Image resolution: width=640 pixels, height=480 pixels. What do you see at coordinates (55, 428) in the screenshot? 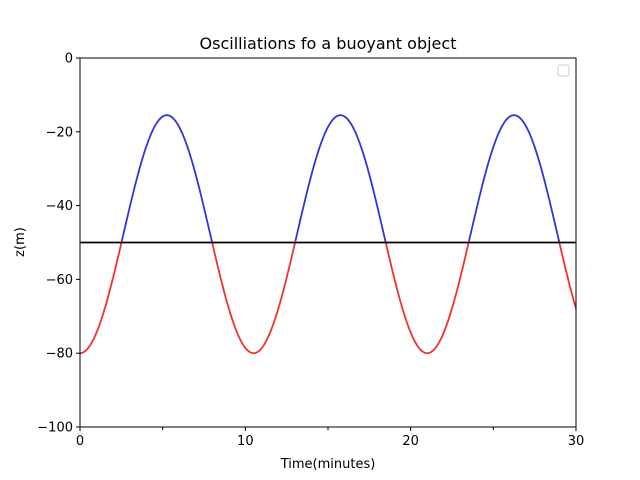
I see `y-tick-label: −100` at bounding box center [55, 428].